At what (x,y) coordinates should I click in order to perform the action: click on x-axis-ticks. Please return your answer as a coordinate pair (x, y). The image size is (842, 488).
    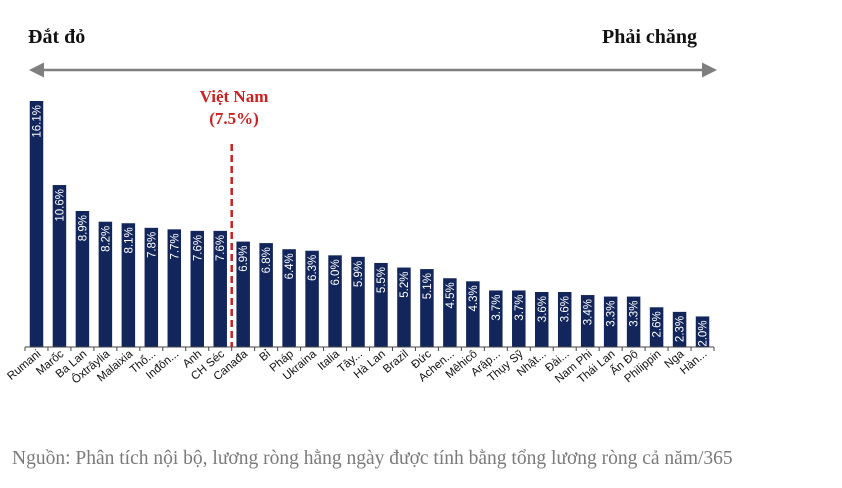
    Looking at the image, I should click on (369, 349).